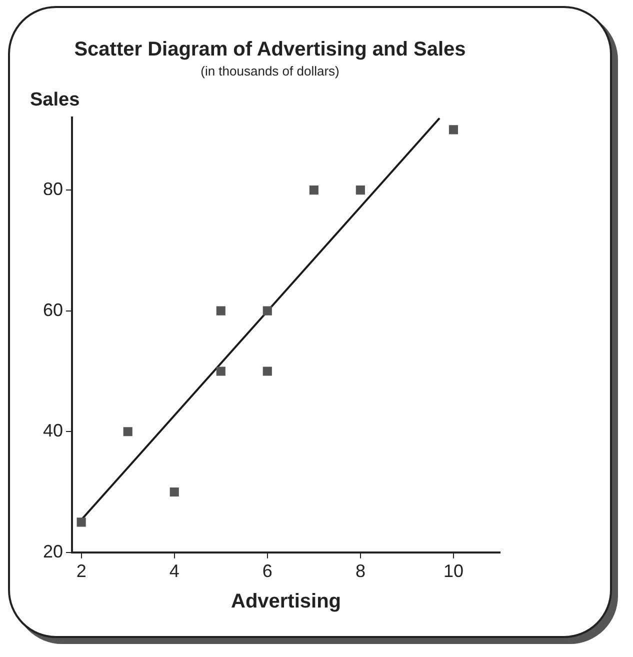  What do you see at coordinates (53, 430) in the screenshot?
I see `y-tick-label: 40` at bounding box center [53, 430].